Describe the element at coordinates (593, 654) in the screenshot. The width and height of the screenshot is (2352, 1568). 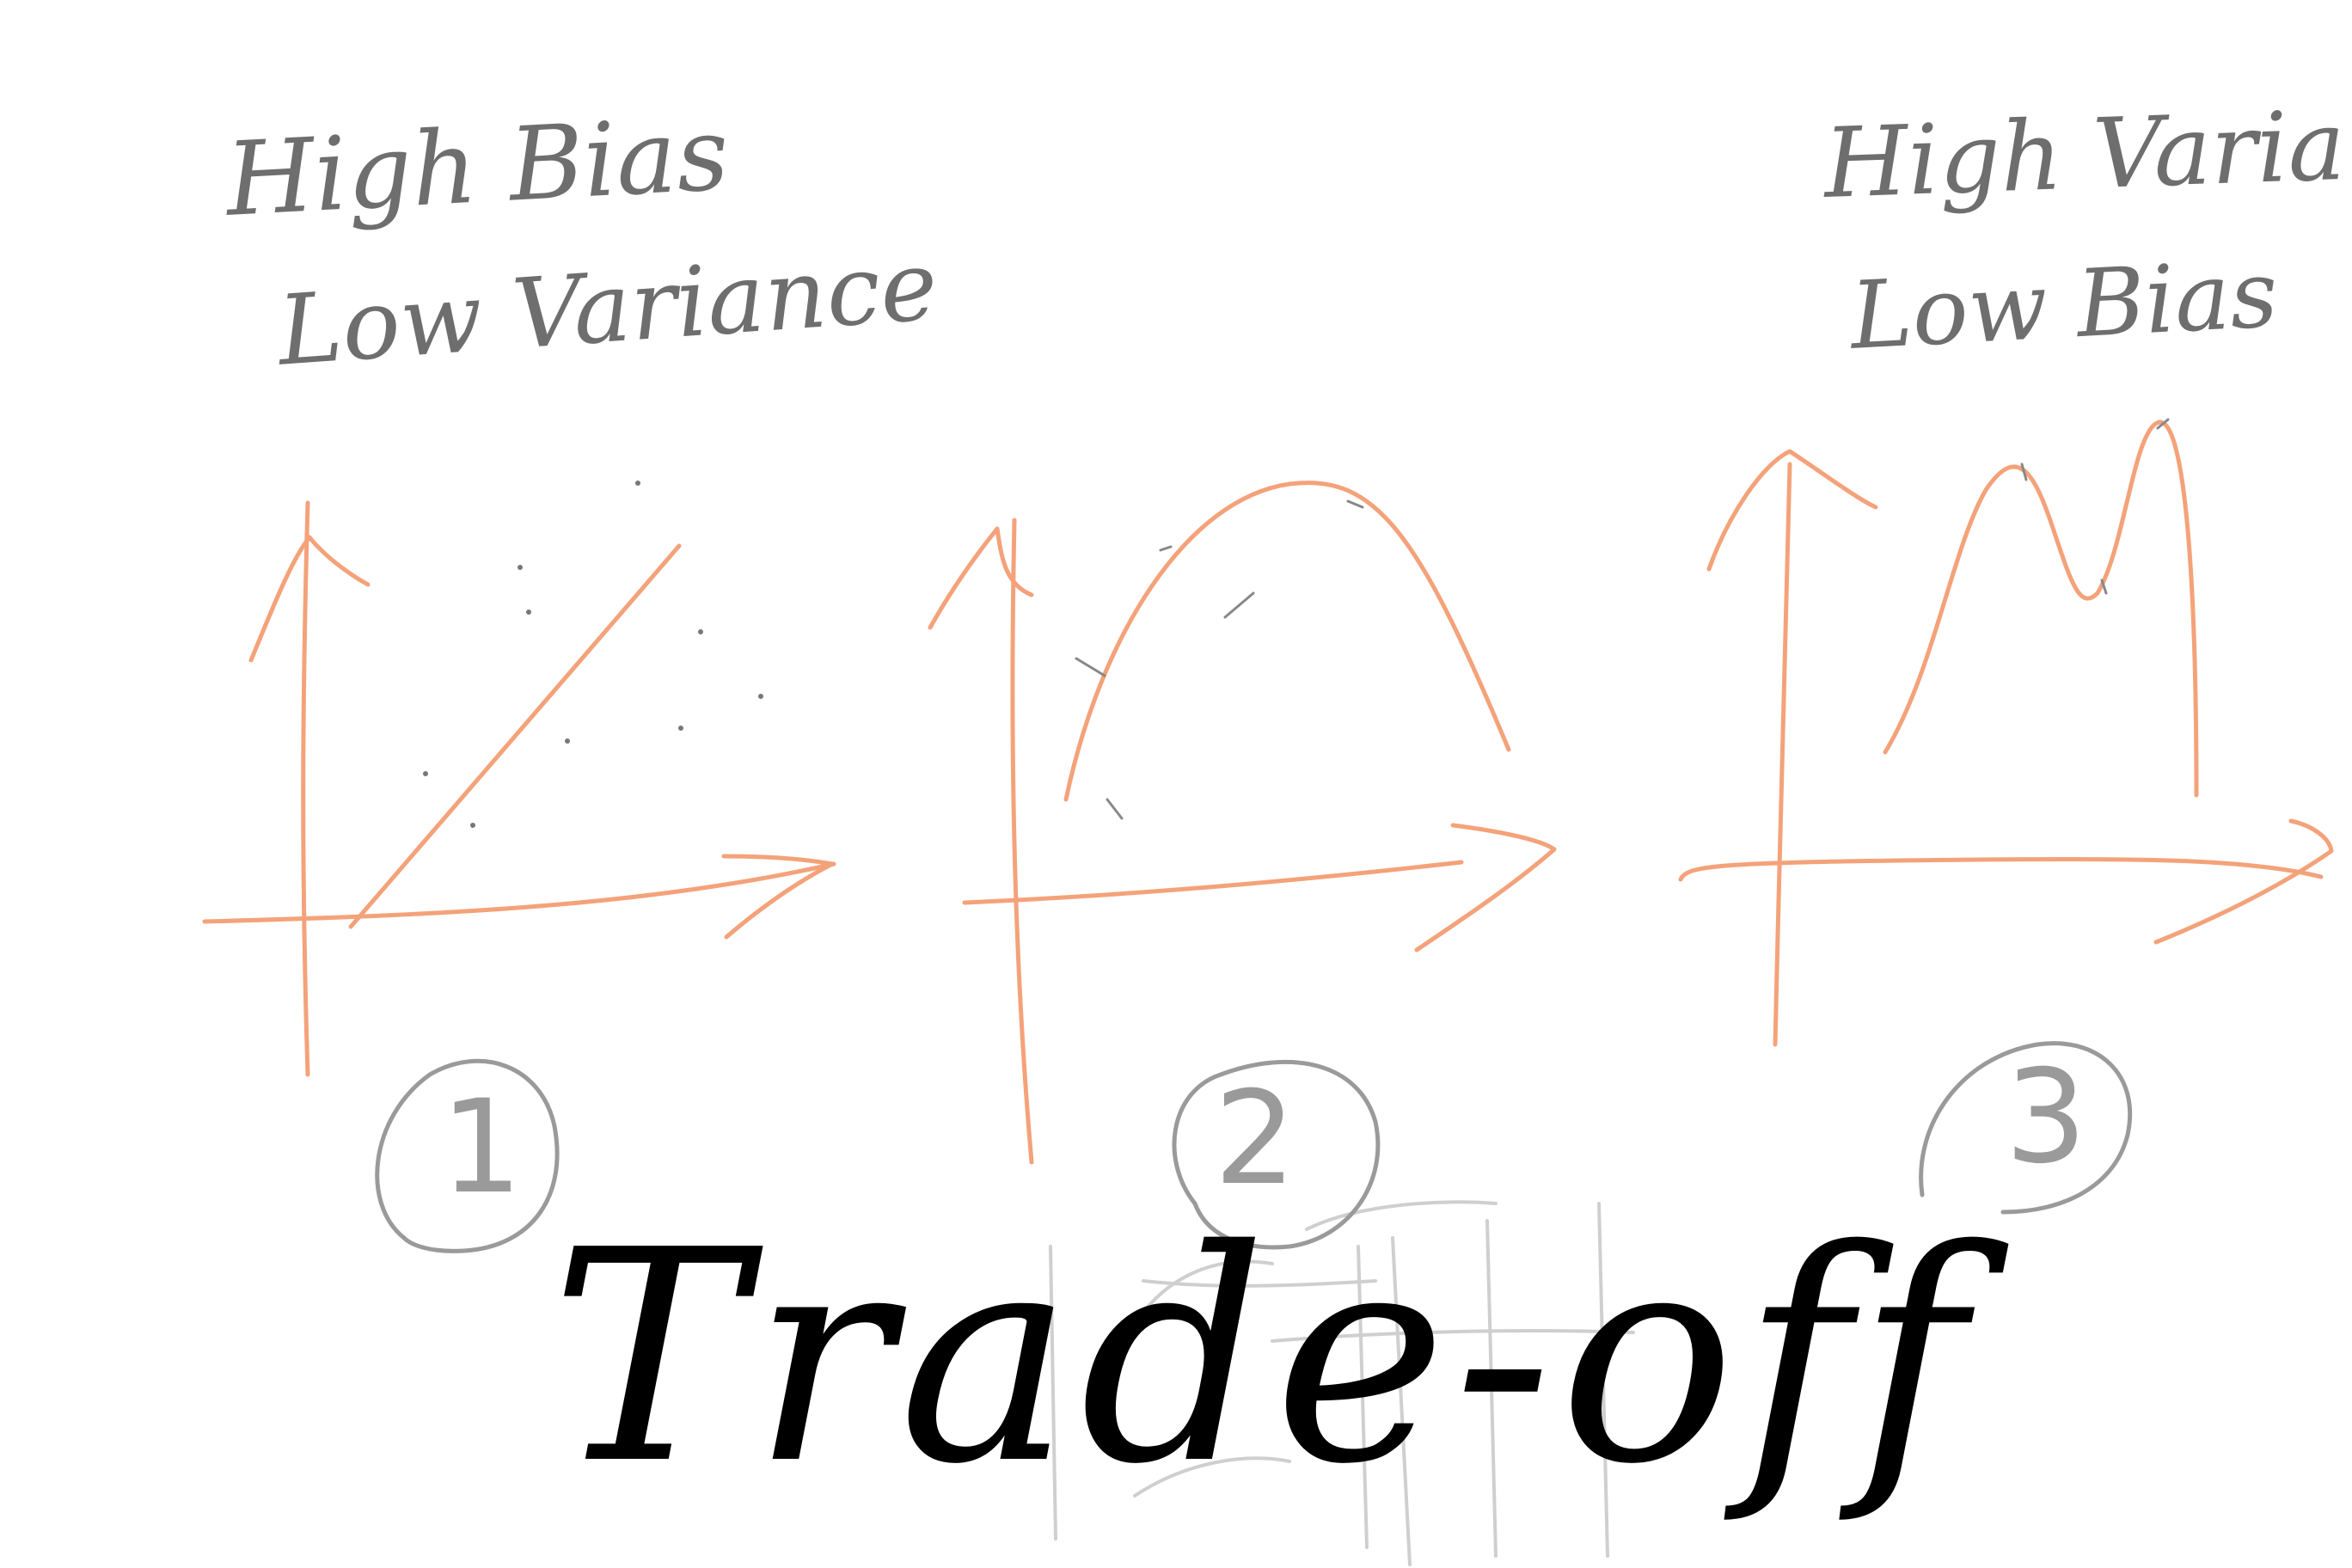
I see `panel-1-data-points` at that location.